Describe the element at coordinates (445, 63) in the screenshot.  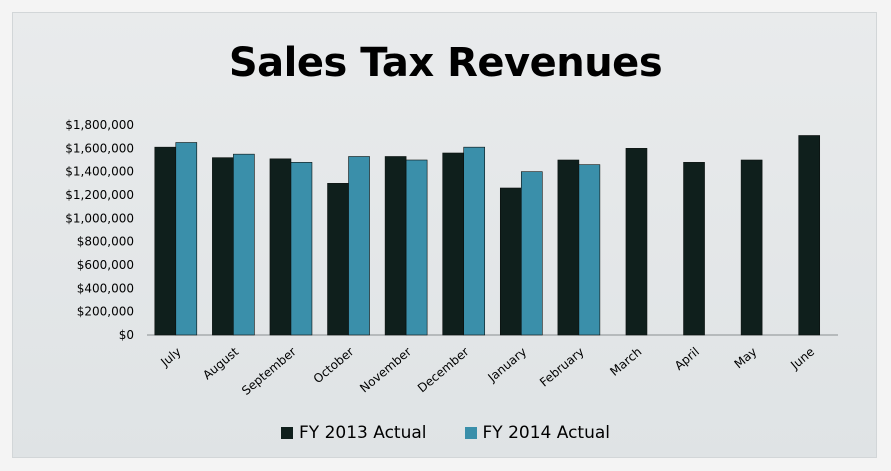
I see `chart-title: Sales Tax Revenues` at that location.